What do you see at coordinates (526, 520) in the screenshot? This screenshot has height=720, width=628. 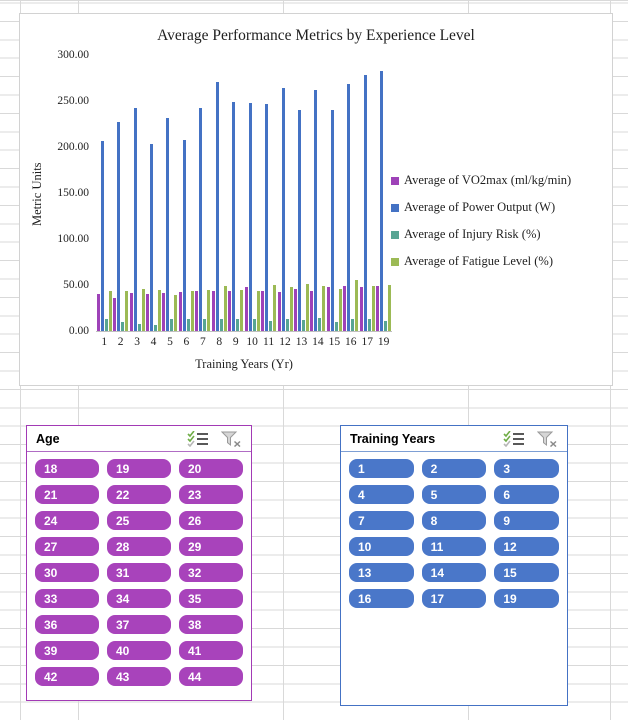 I see `training-years-button-9: 9` at bounding box center [526, 520].